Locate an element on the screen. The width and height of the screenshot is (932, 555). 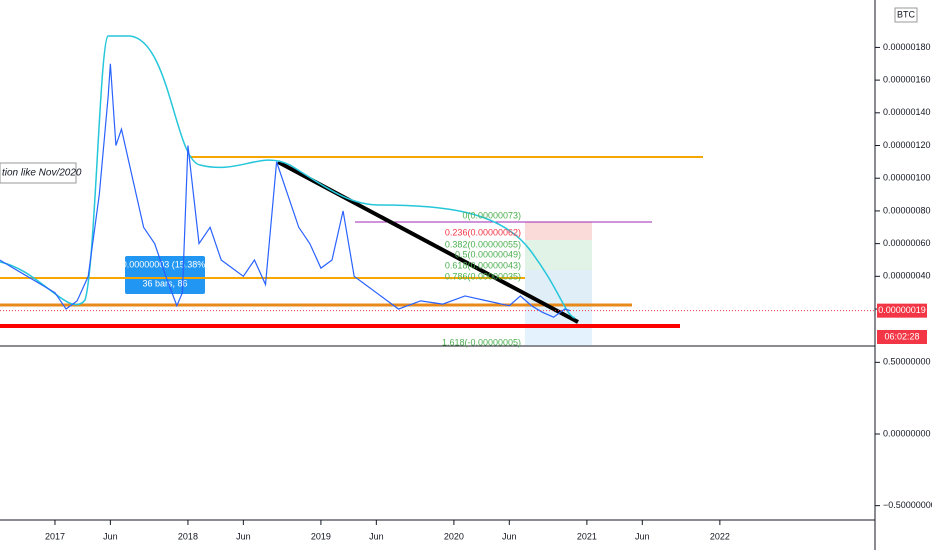
currency: BTC is located at coordinates (906, 14).